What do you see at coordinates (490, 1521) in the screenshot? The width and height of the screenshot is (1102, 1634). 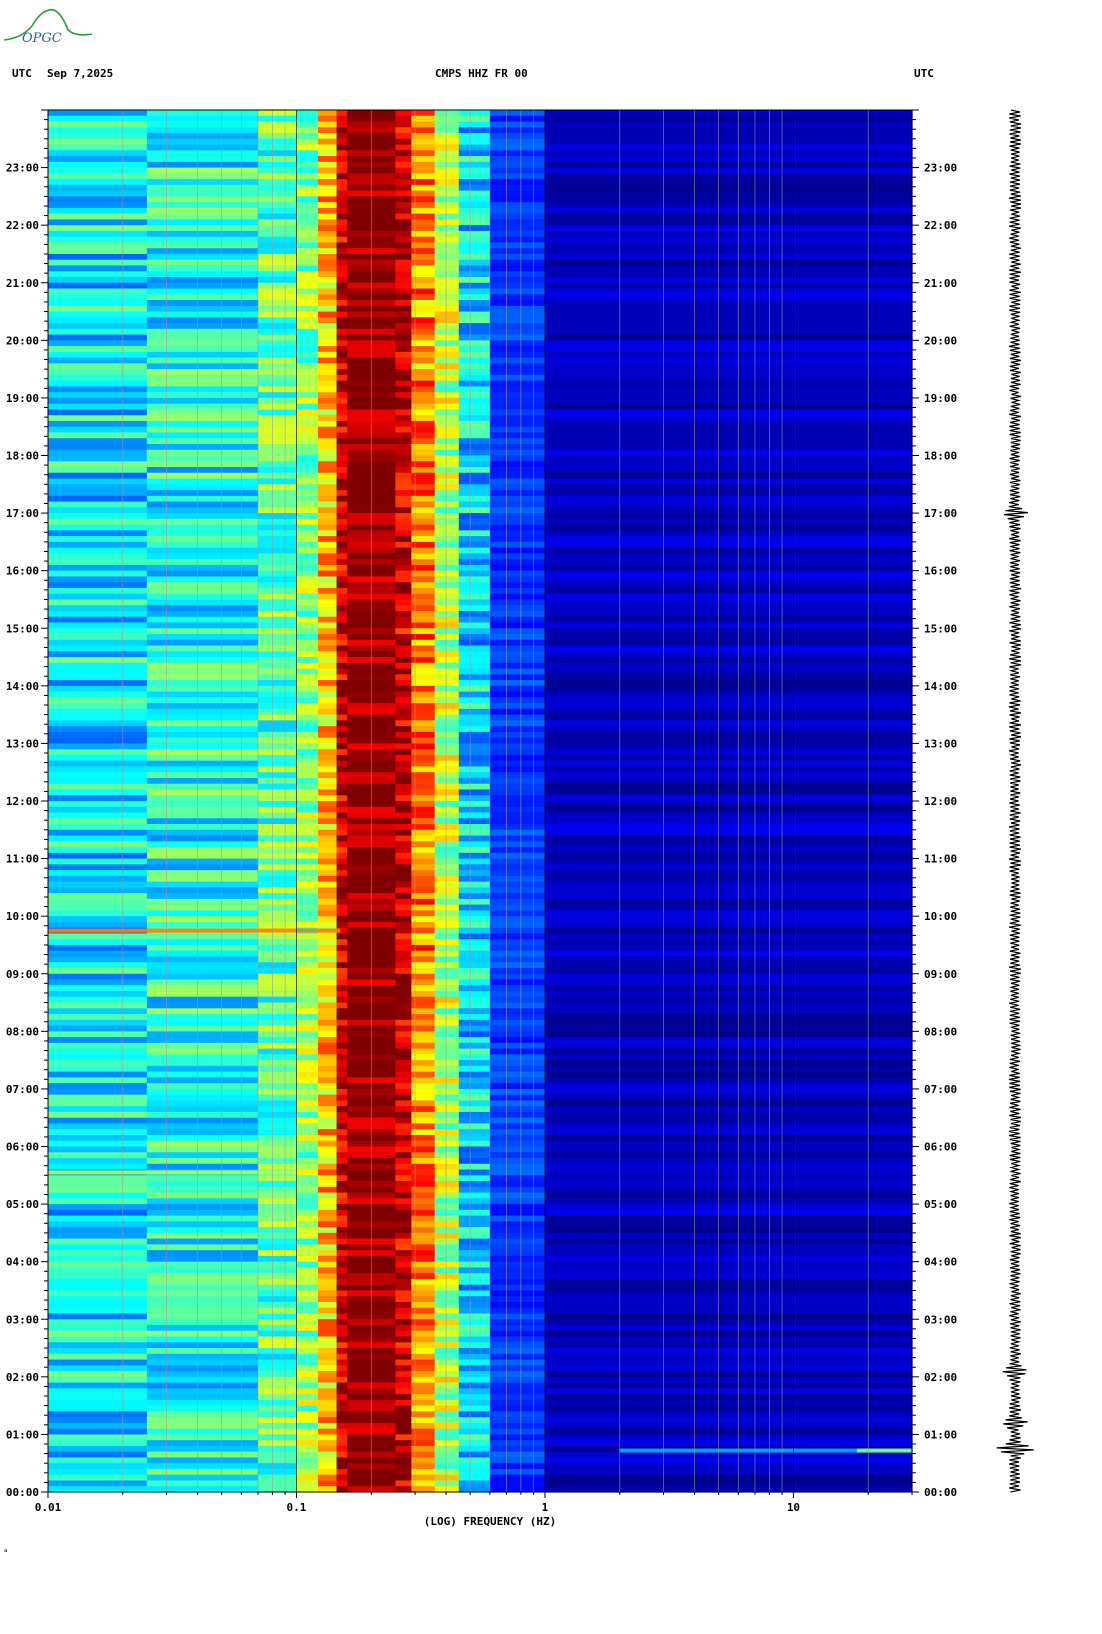 I see `x-axis-label: (LOG) FREQUENCY (HZ)` at bounding box center [490, 1521].